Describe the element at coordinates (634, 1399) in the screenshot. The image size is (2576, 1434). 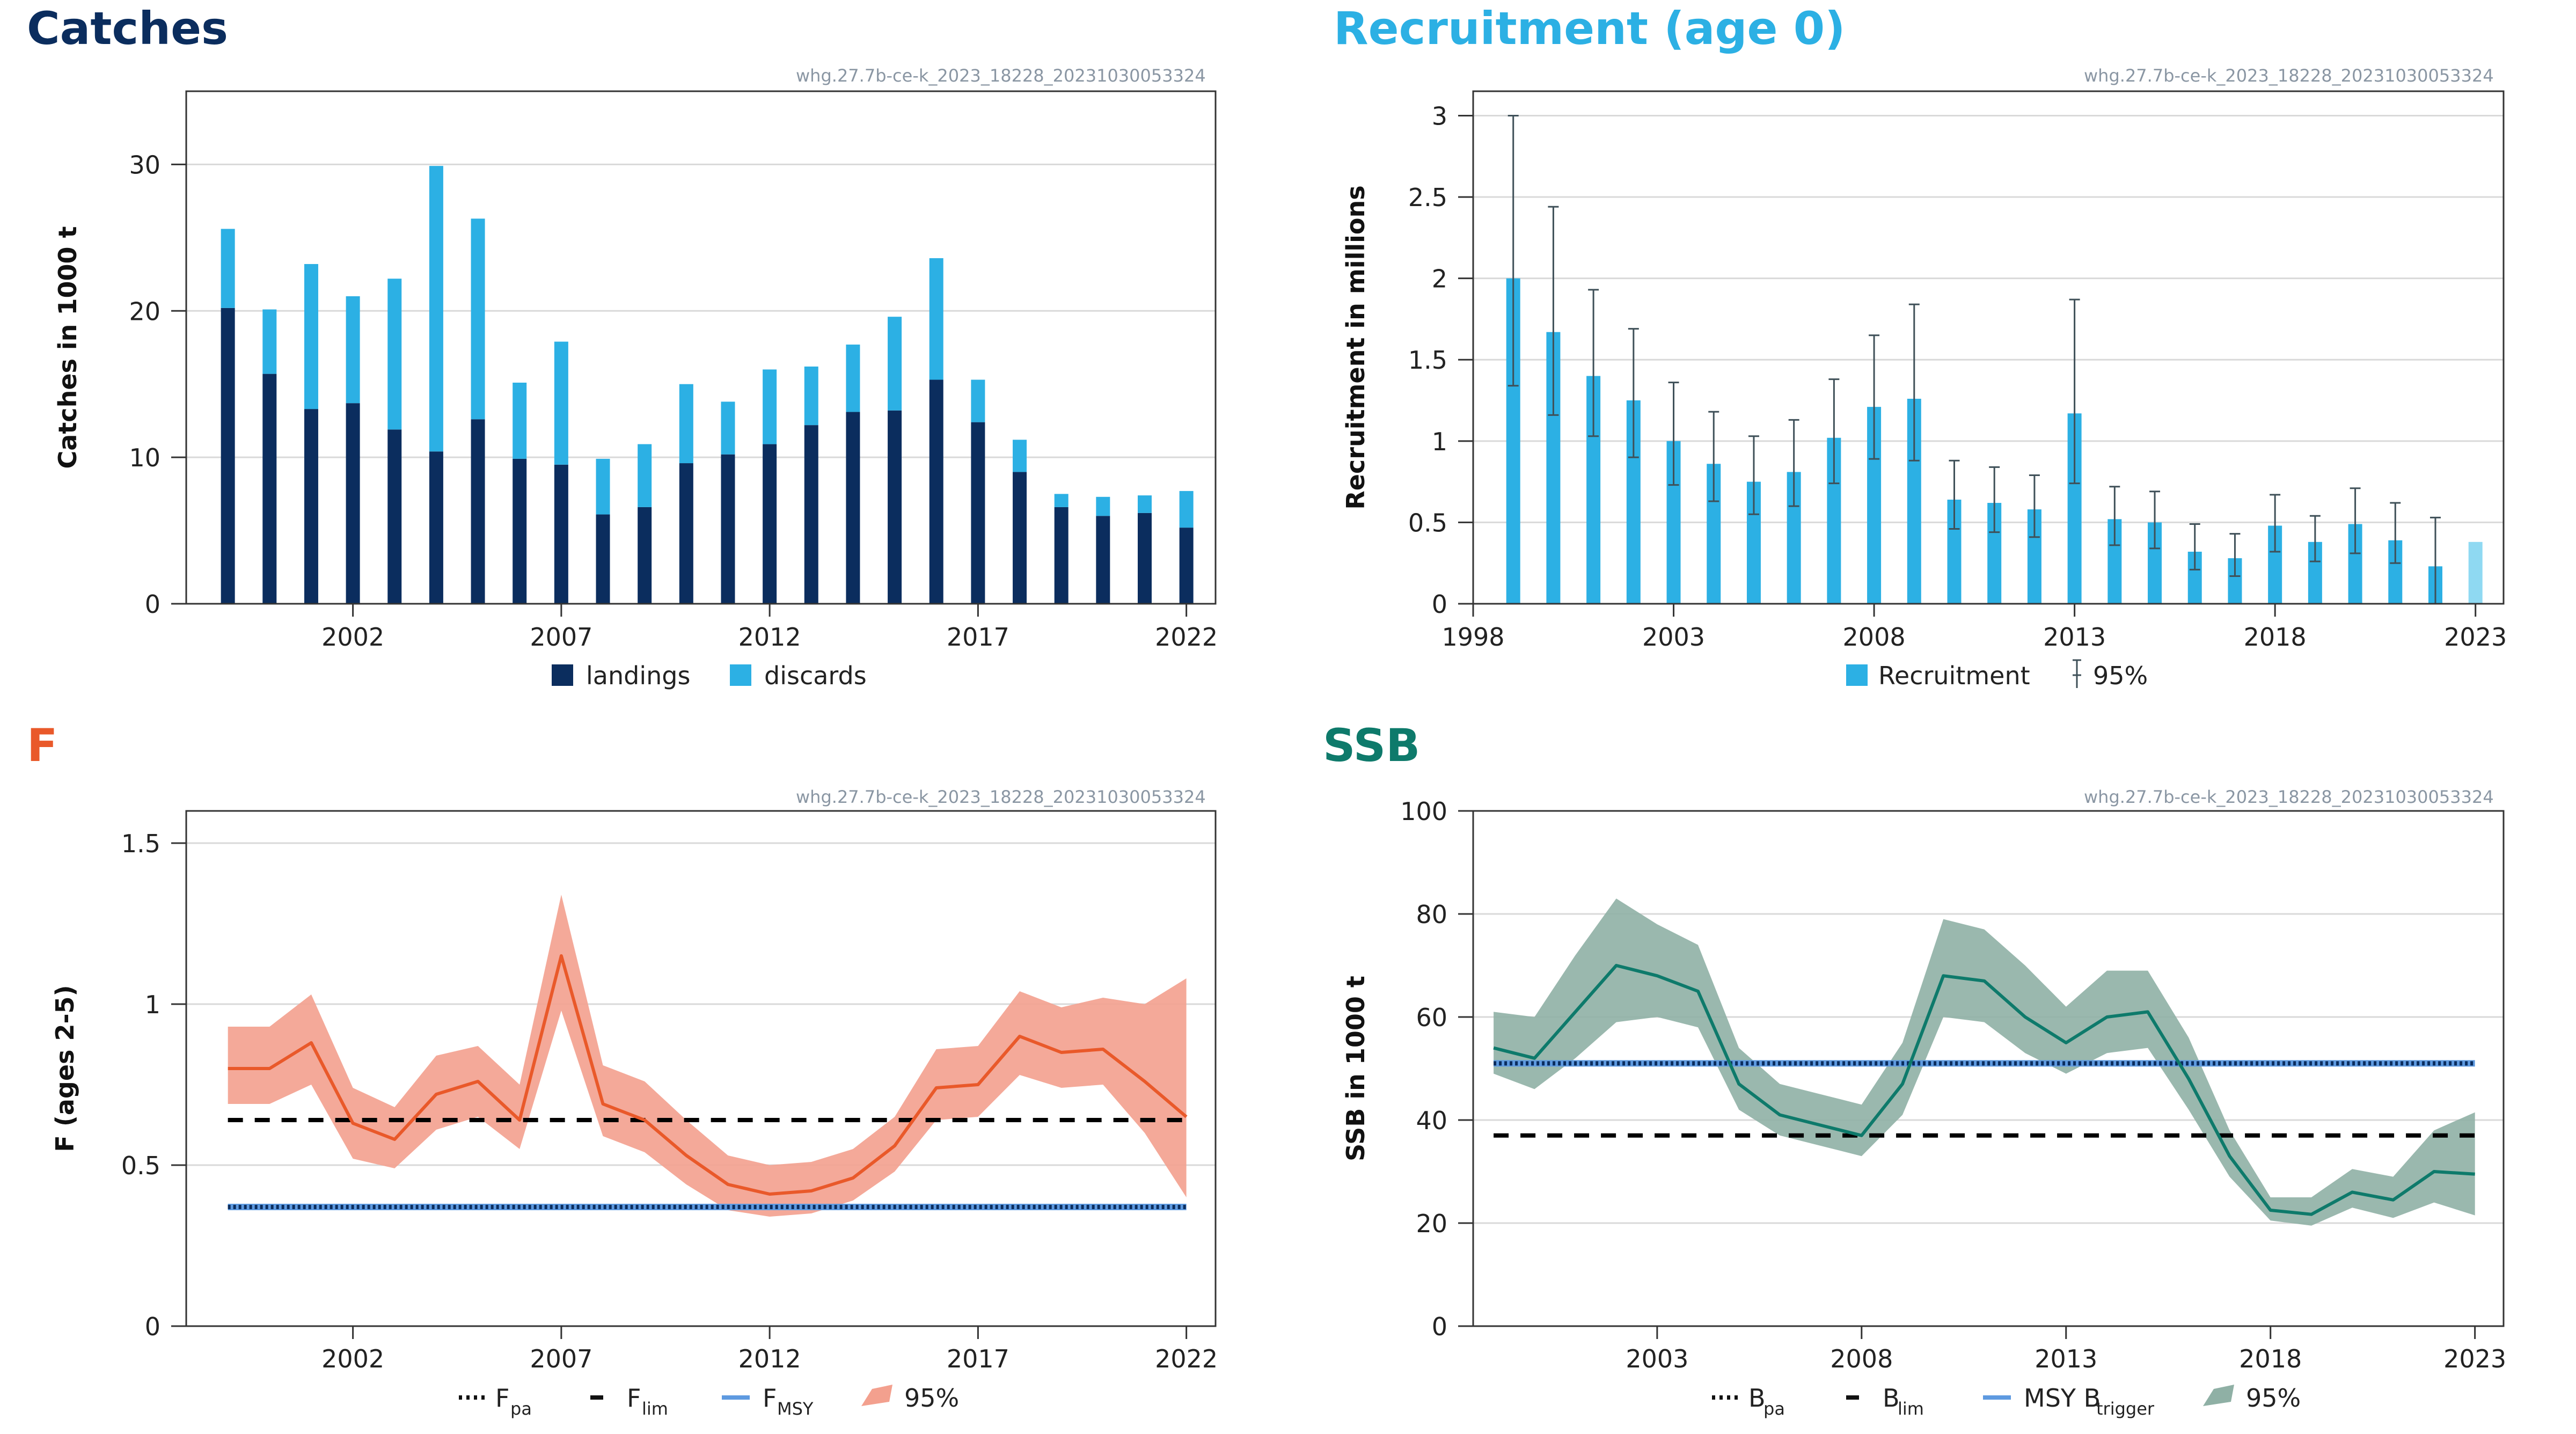
I see `legend-lim-label: F` at that location.